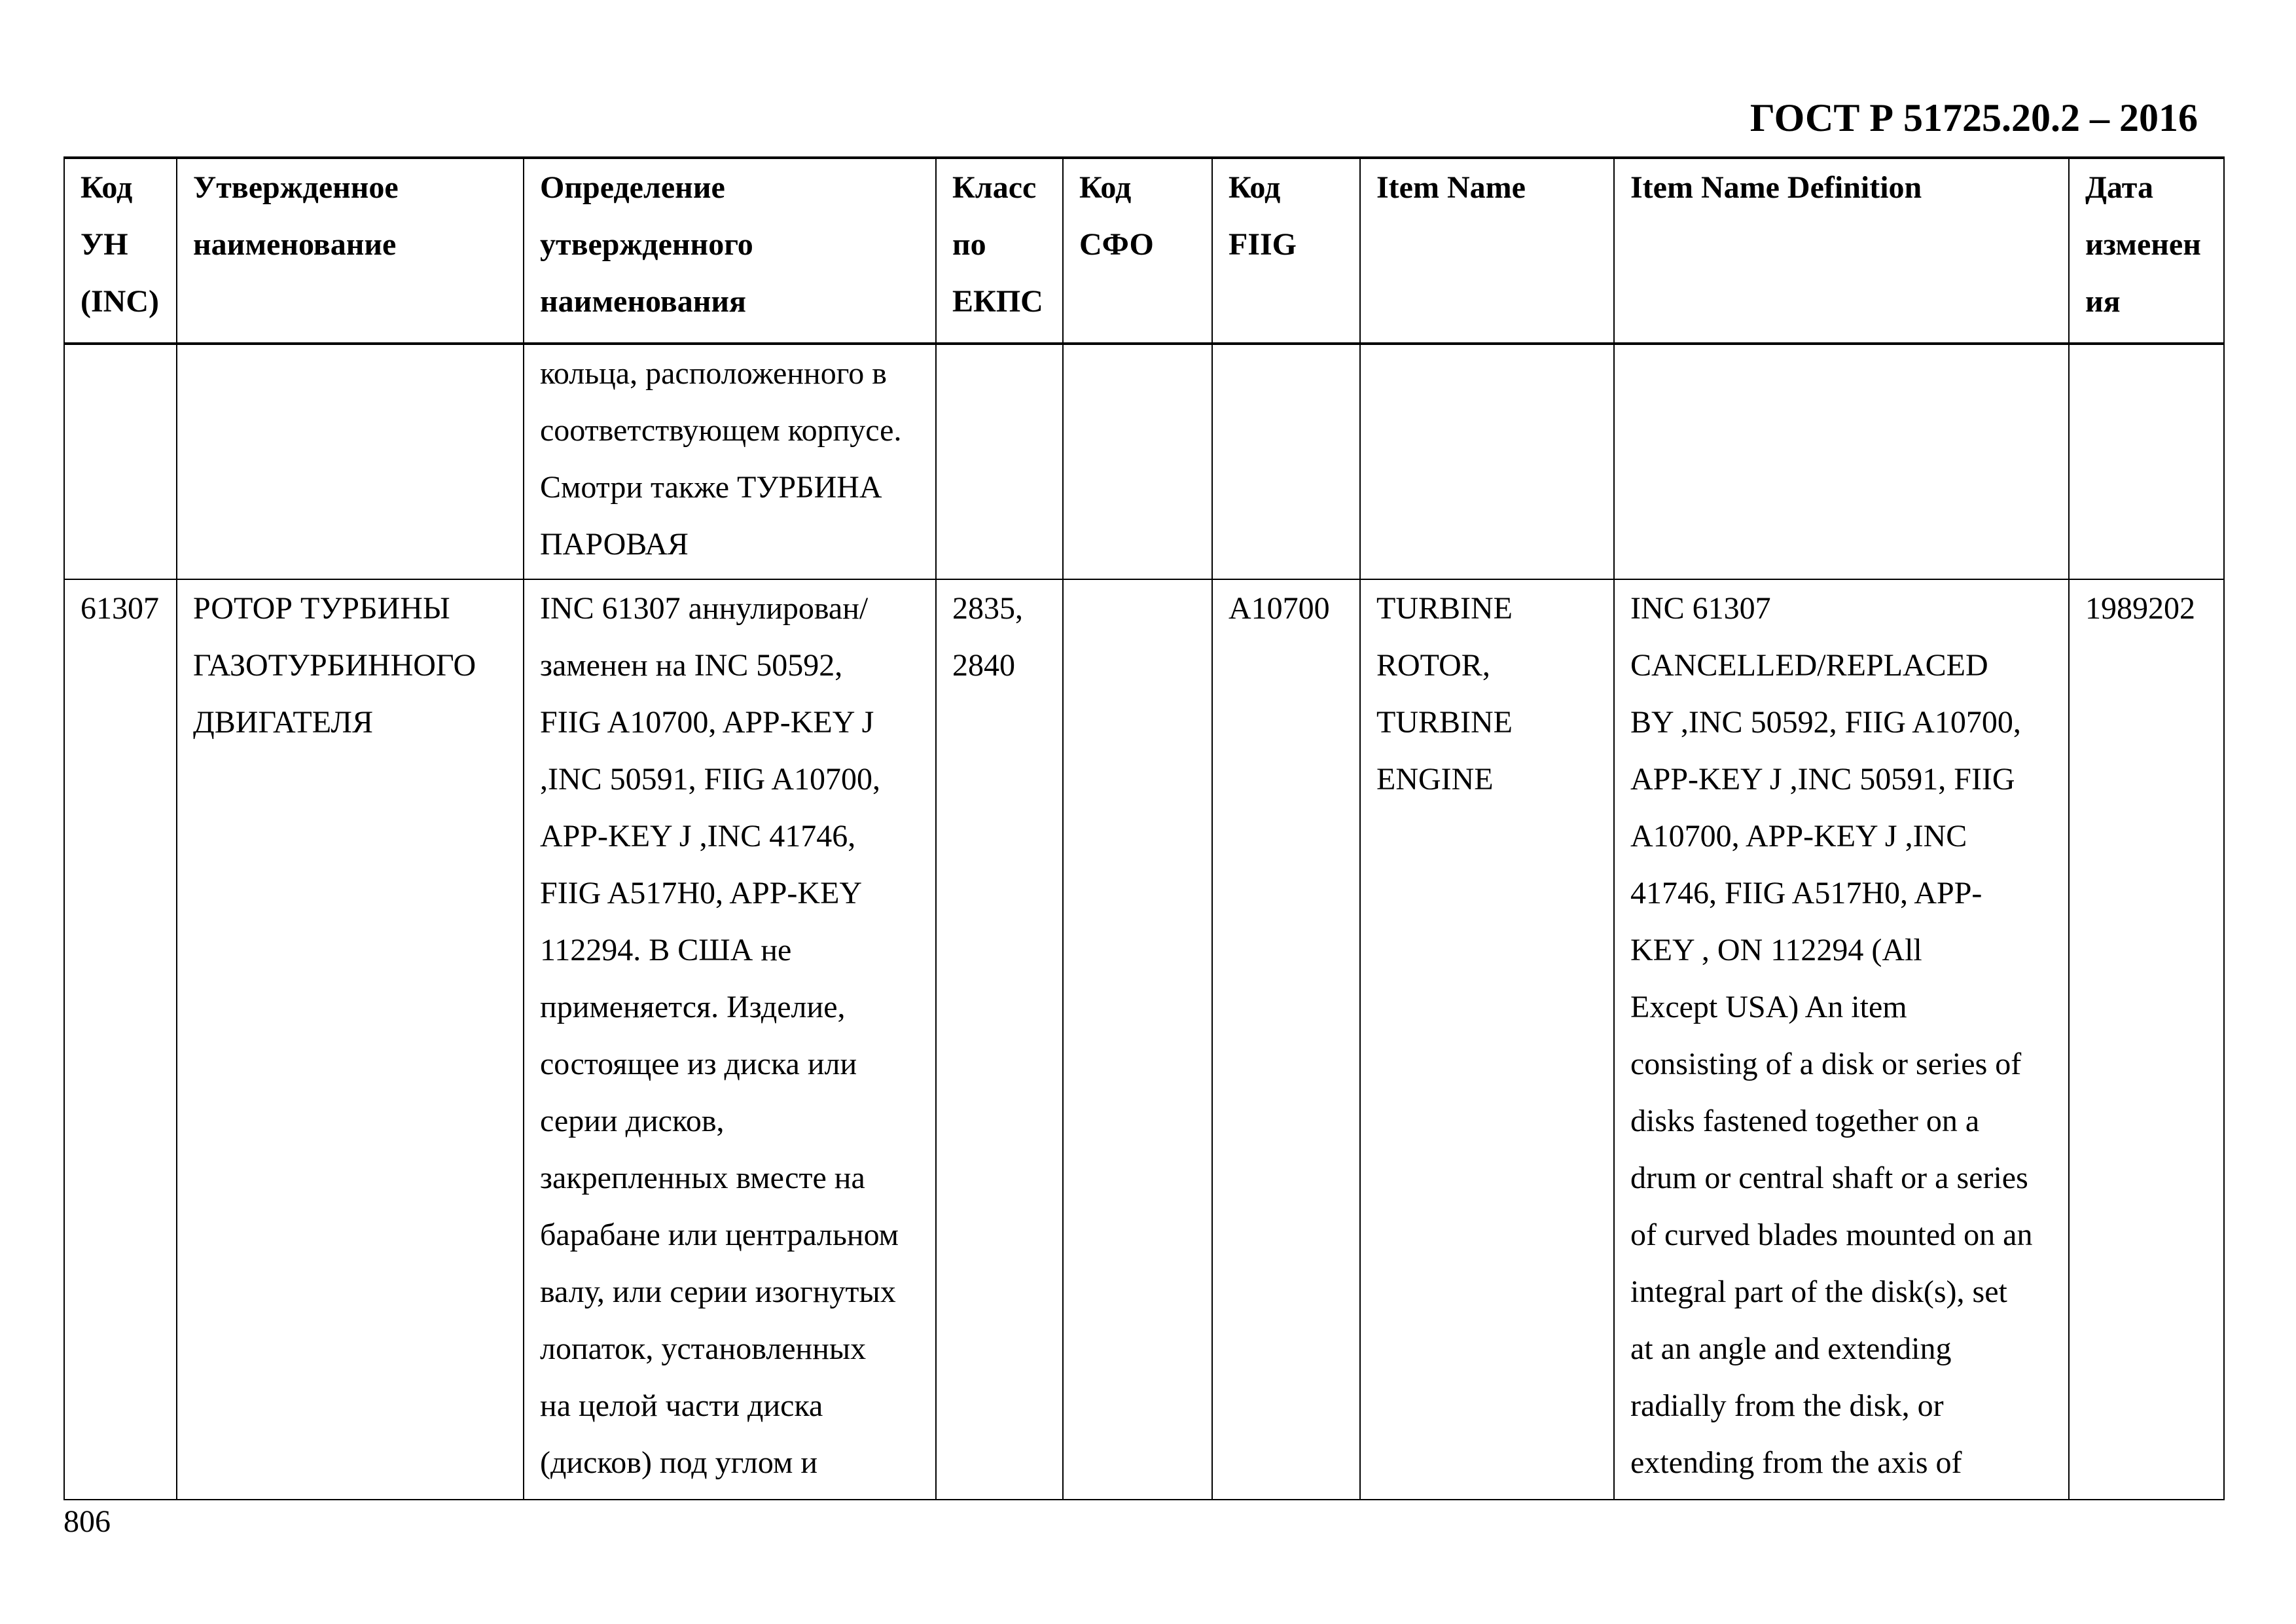 The height and width of the screenshot is (1624, 2296). Describe the element at coordinates (679, 1462) in the screenshot. I see `cell-line: (дисков) под углом и` at that location.